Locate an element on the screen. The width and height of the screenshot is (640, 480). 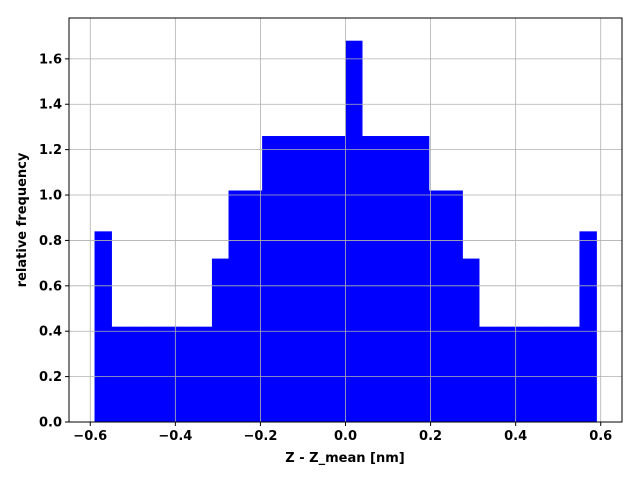
y-tick-label-1: 0.2 is located at coordinates (50, 377).